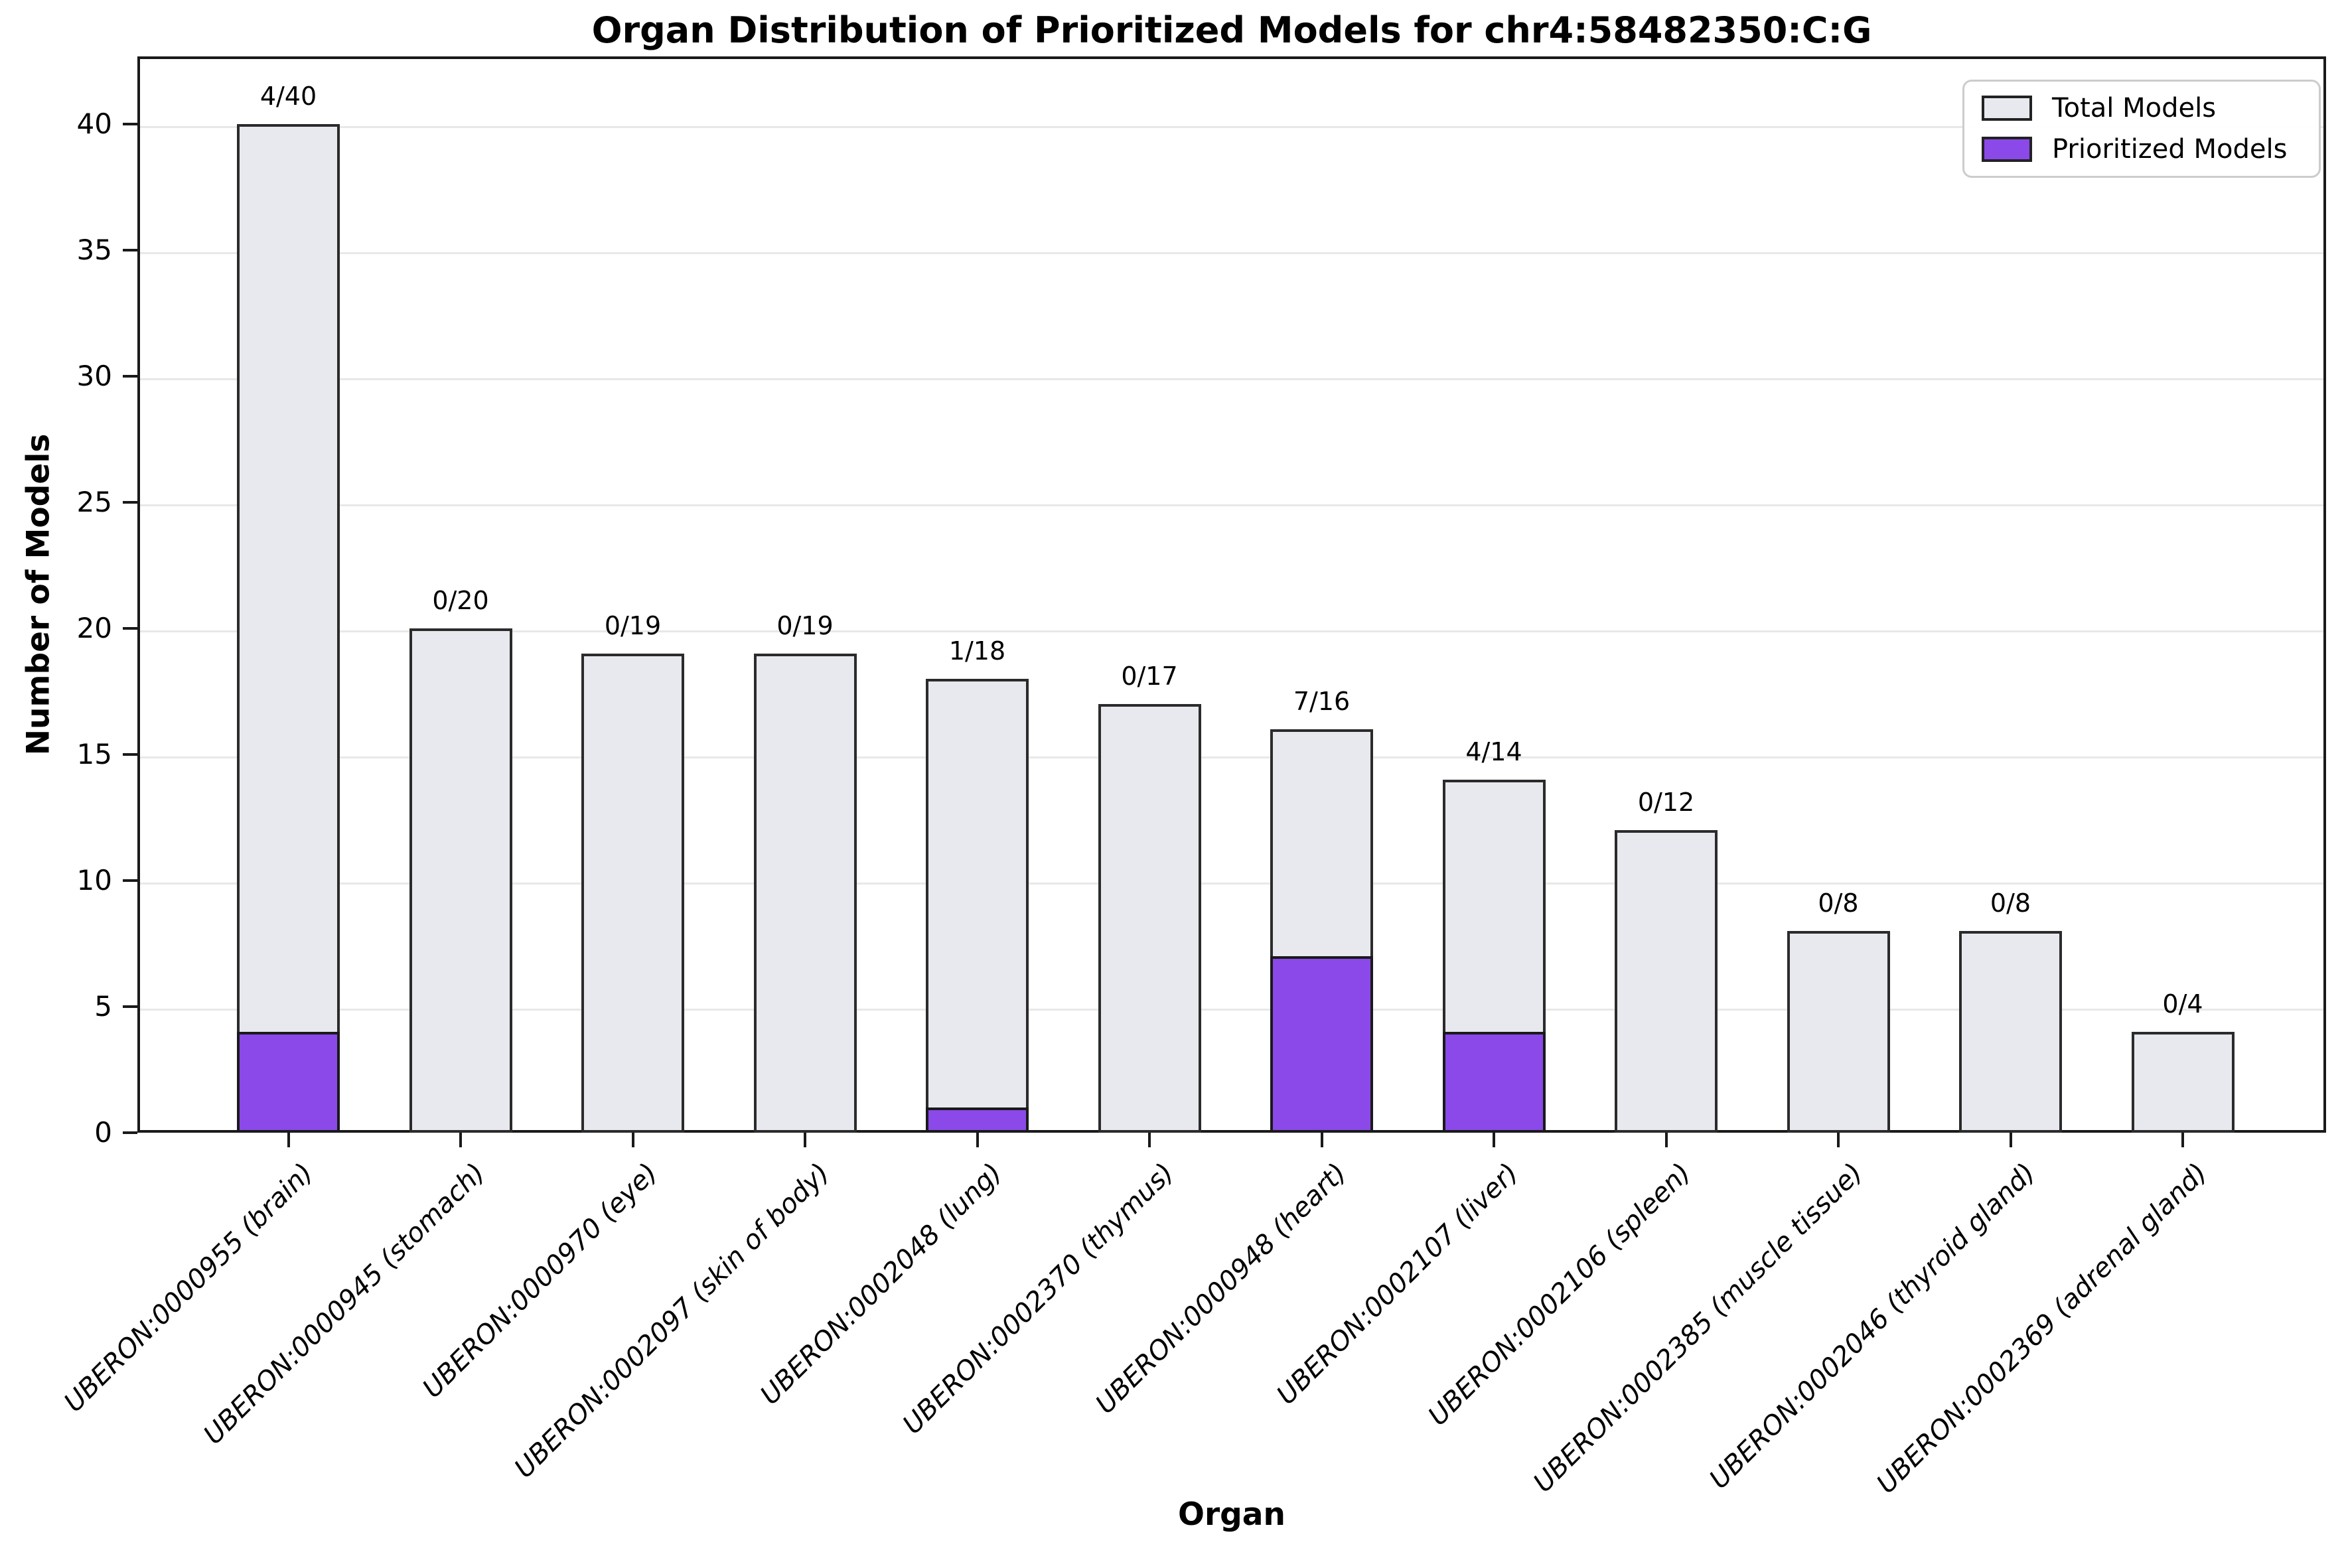 The height and width of the screenshot is (1568, 2346). I want to click on y-tick-label: 20, so click(94, 628).